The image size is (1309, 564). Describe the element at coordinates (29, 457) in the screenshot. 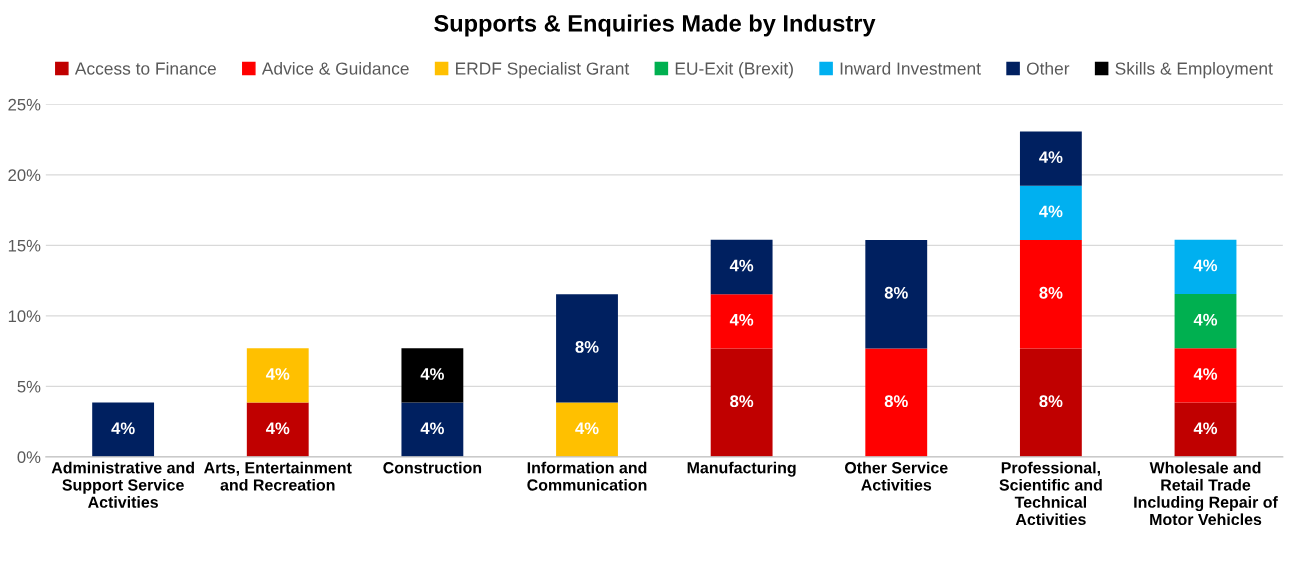

I see `y-tick-label: 0%` at that location.